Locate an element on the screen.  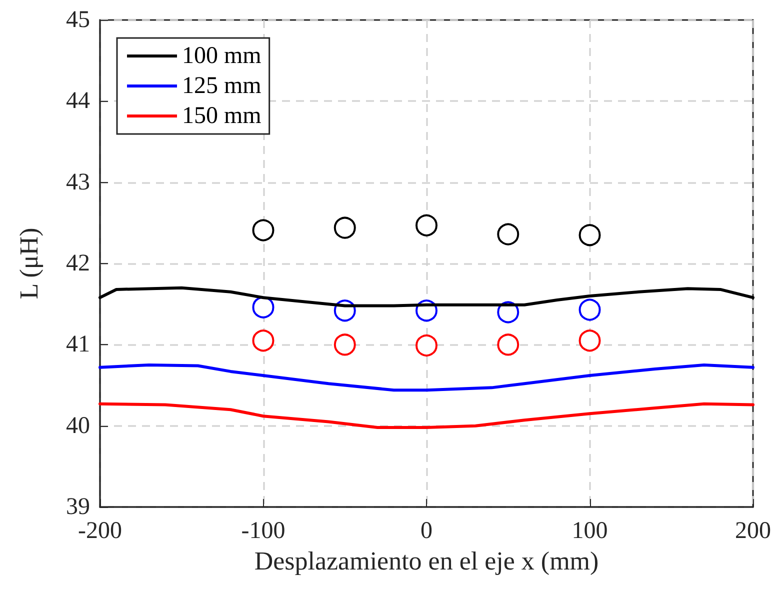
x-tick-label: 100 is located at coordinates (590, 531).